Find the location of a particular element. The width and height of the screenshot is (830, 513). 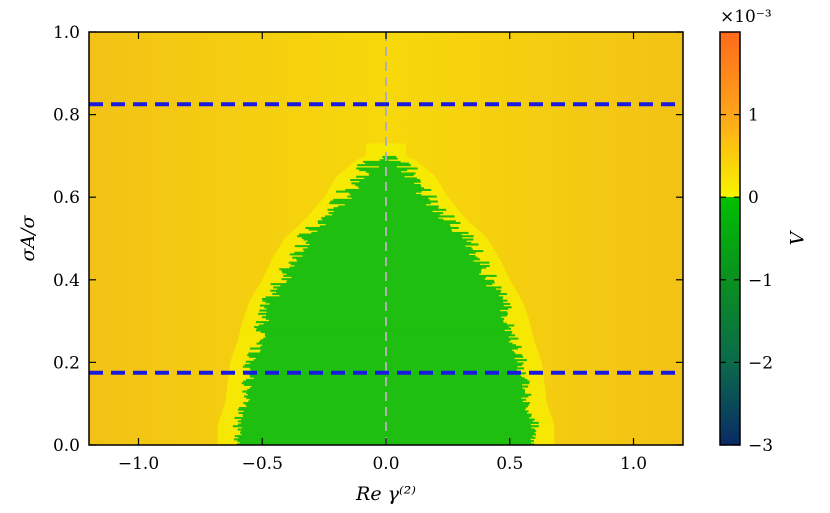

colorbar-tick-label: −2 is located at coordinates (760, 363).